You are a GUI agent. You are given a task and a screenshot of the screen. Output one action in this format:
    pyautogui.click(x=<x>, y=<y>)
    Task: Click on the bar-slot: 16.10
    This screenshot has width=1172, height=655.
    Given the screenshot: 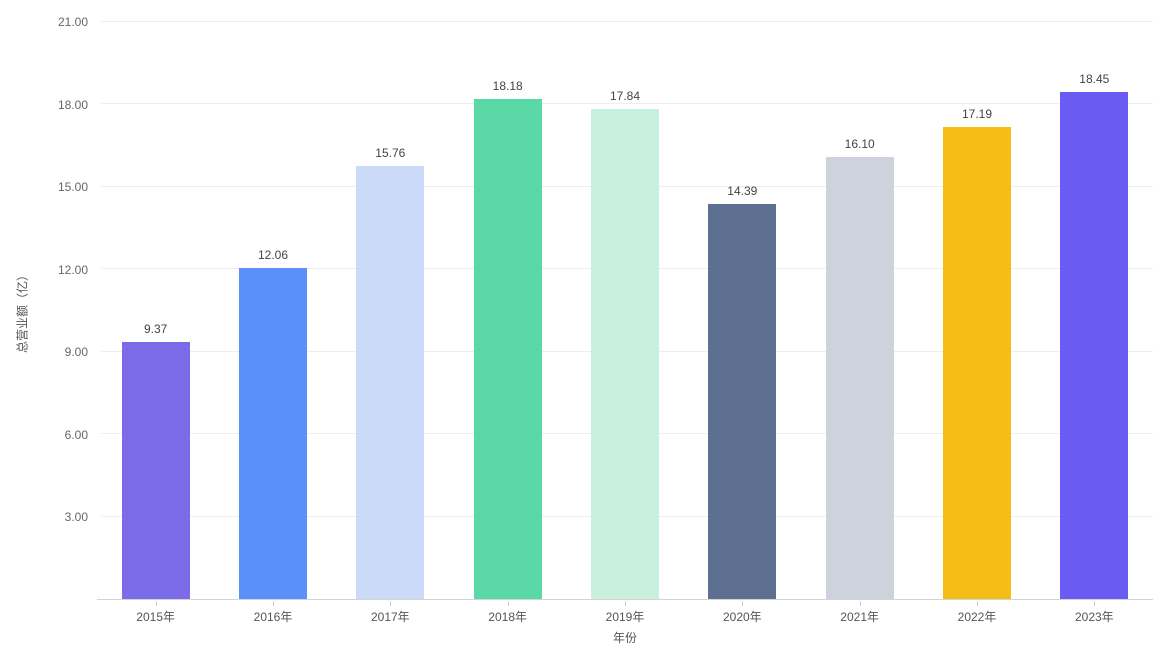 What is the action you would take?
    pyautogui.click(x=859, y=310)
    